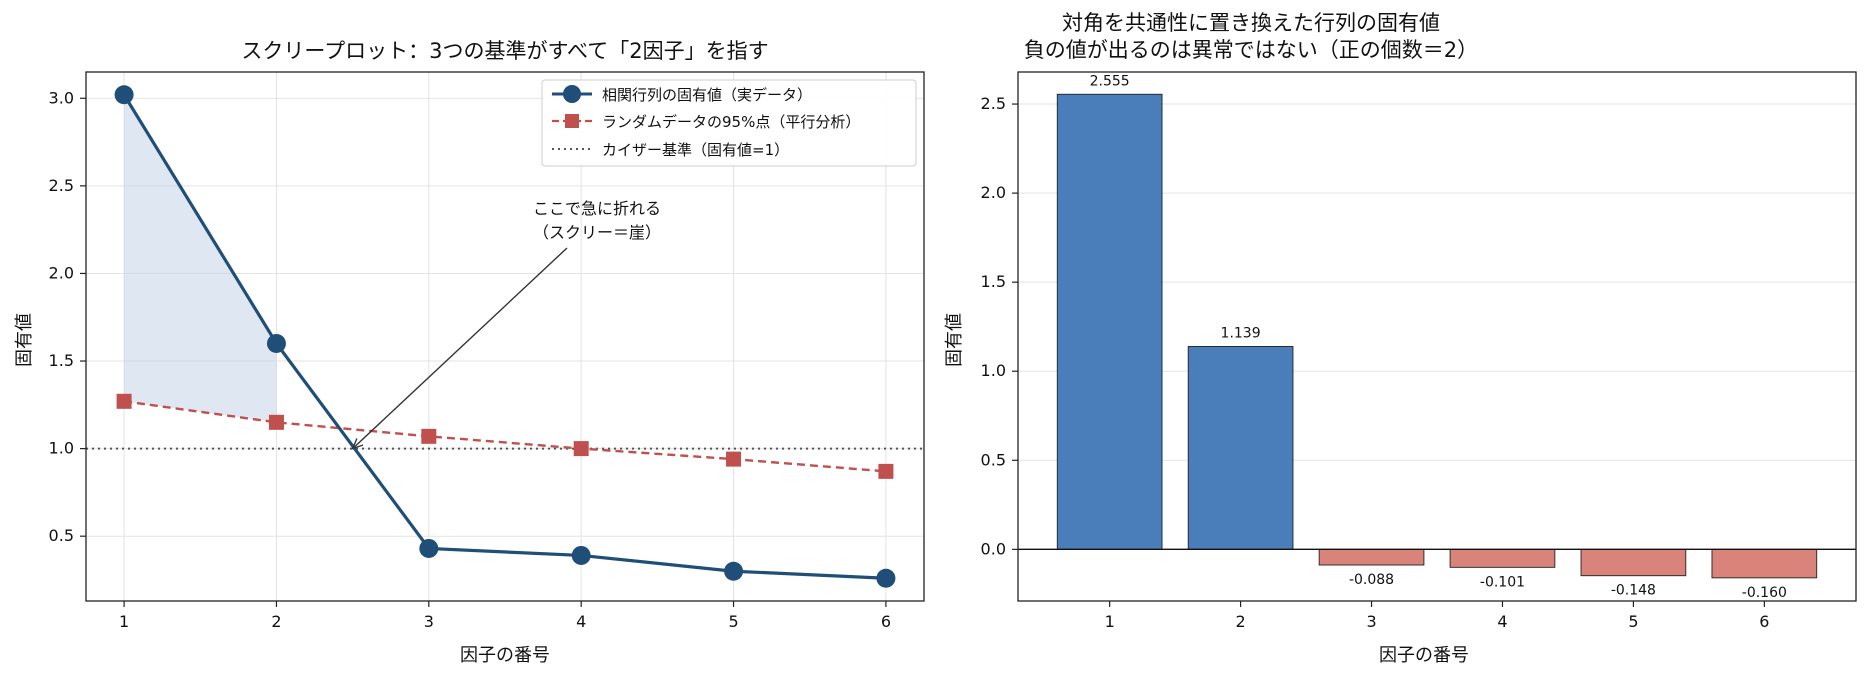 This screenshot has height=680, width=1871. Describe the element at coordinates (200, 258) in the screenshot. I see `kaiser-area-shading` at that location.